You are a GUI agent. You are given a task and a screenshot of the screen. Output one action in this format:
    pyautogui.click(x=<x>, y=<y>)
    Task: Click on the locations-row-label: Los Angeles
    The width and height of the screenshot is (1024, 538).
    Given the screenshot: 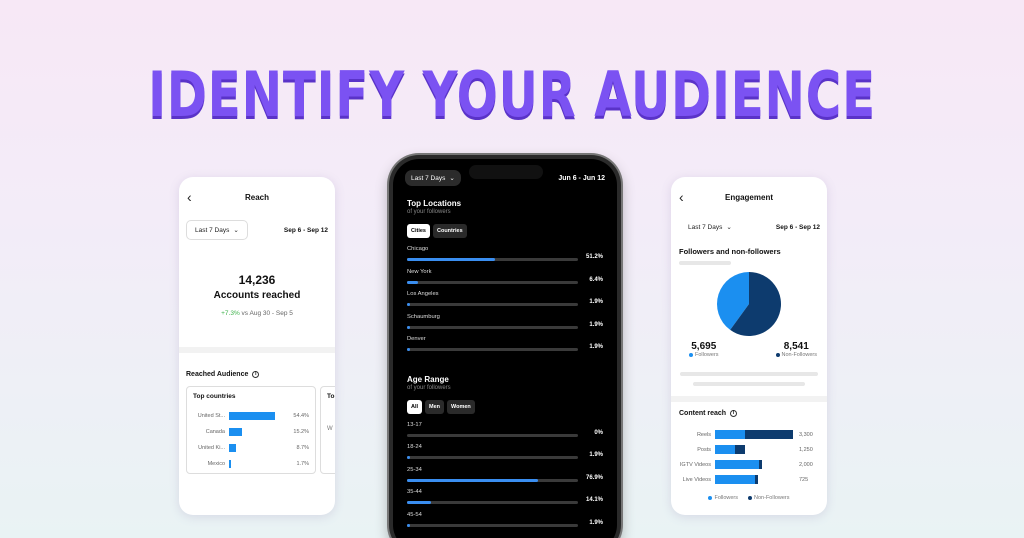 What is the action you would take?
    pyautogui.click(x=423, y=294)
    